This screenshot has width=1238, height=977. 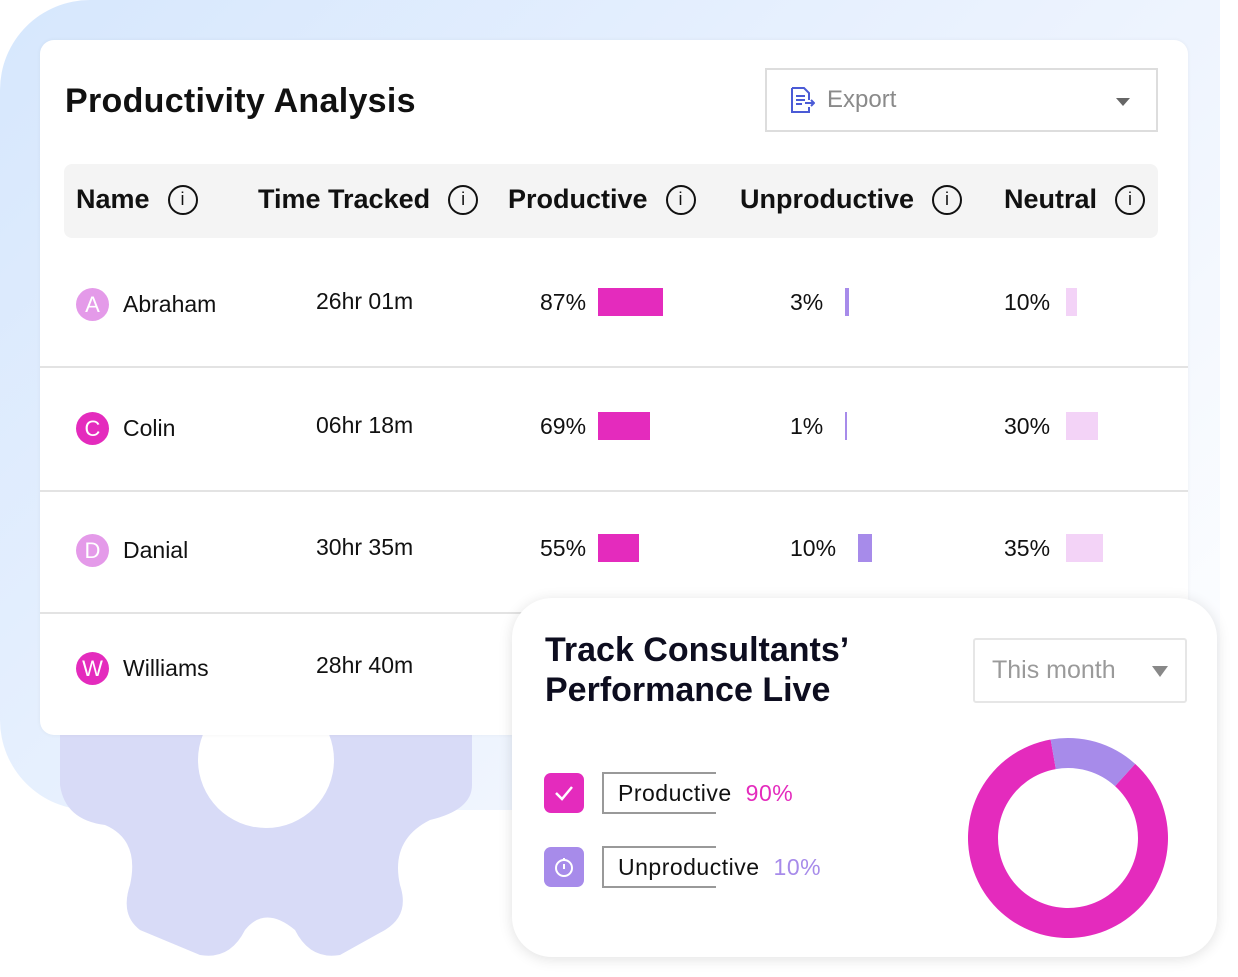 I want to click on productive-cell: 87%, so click(x=602, y=302).